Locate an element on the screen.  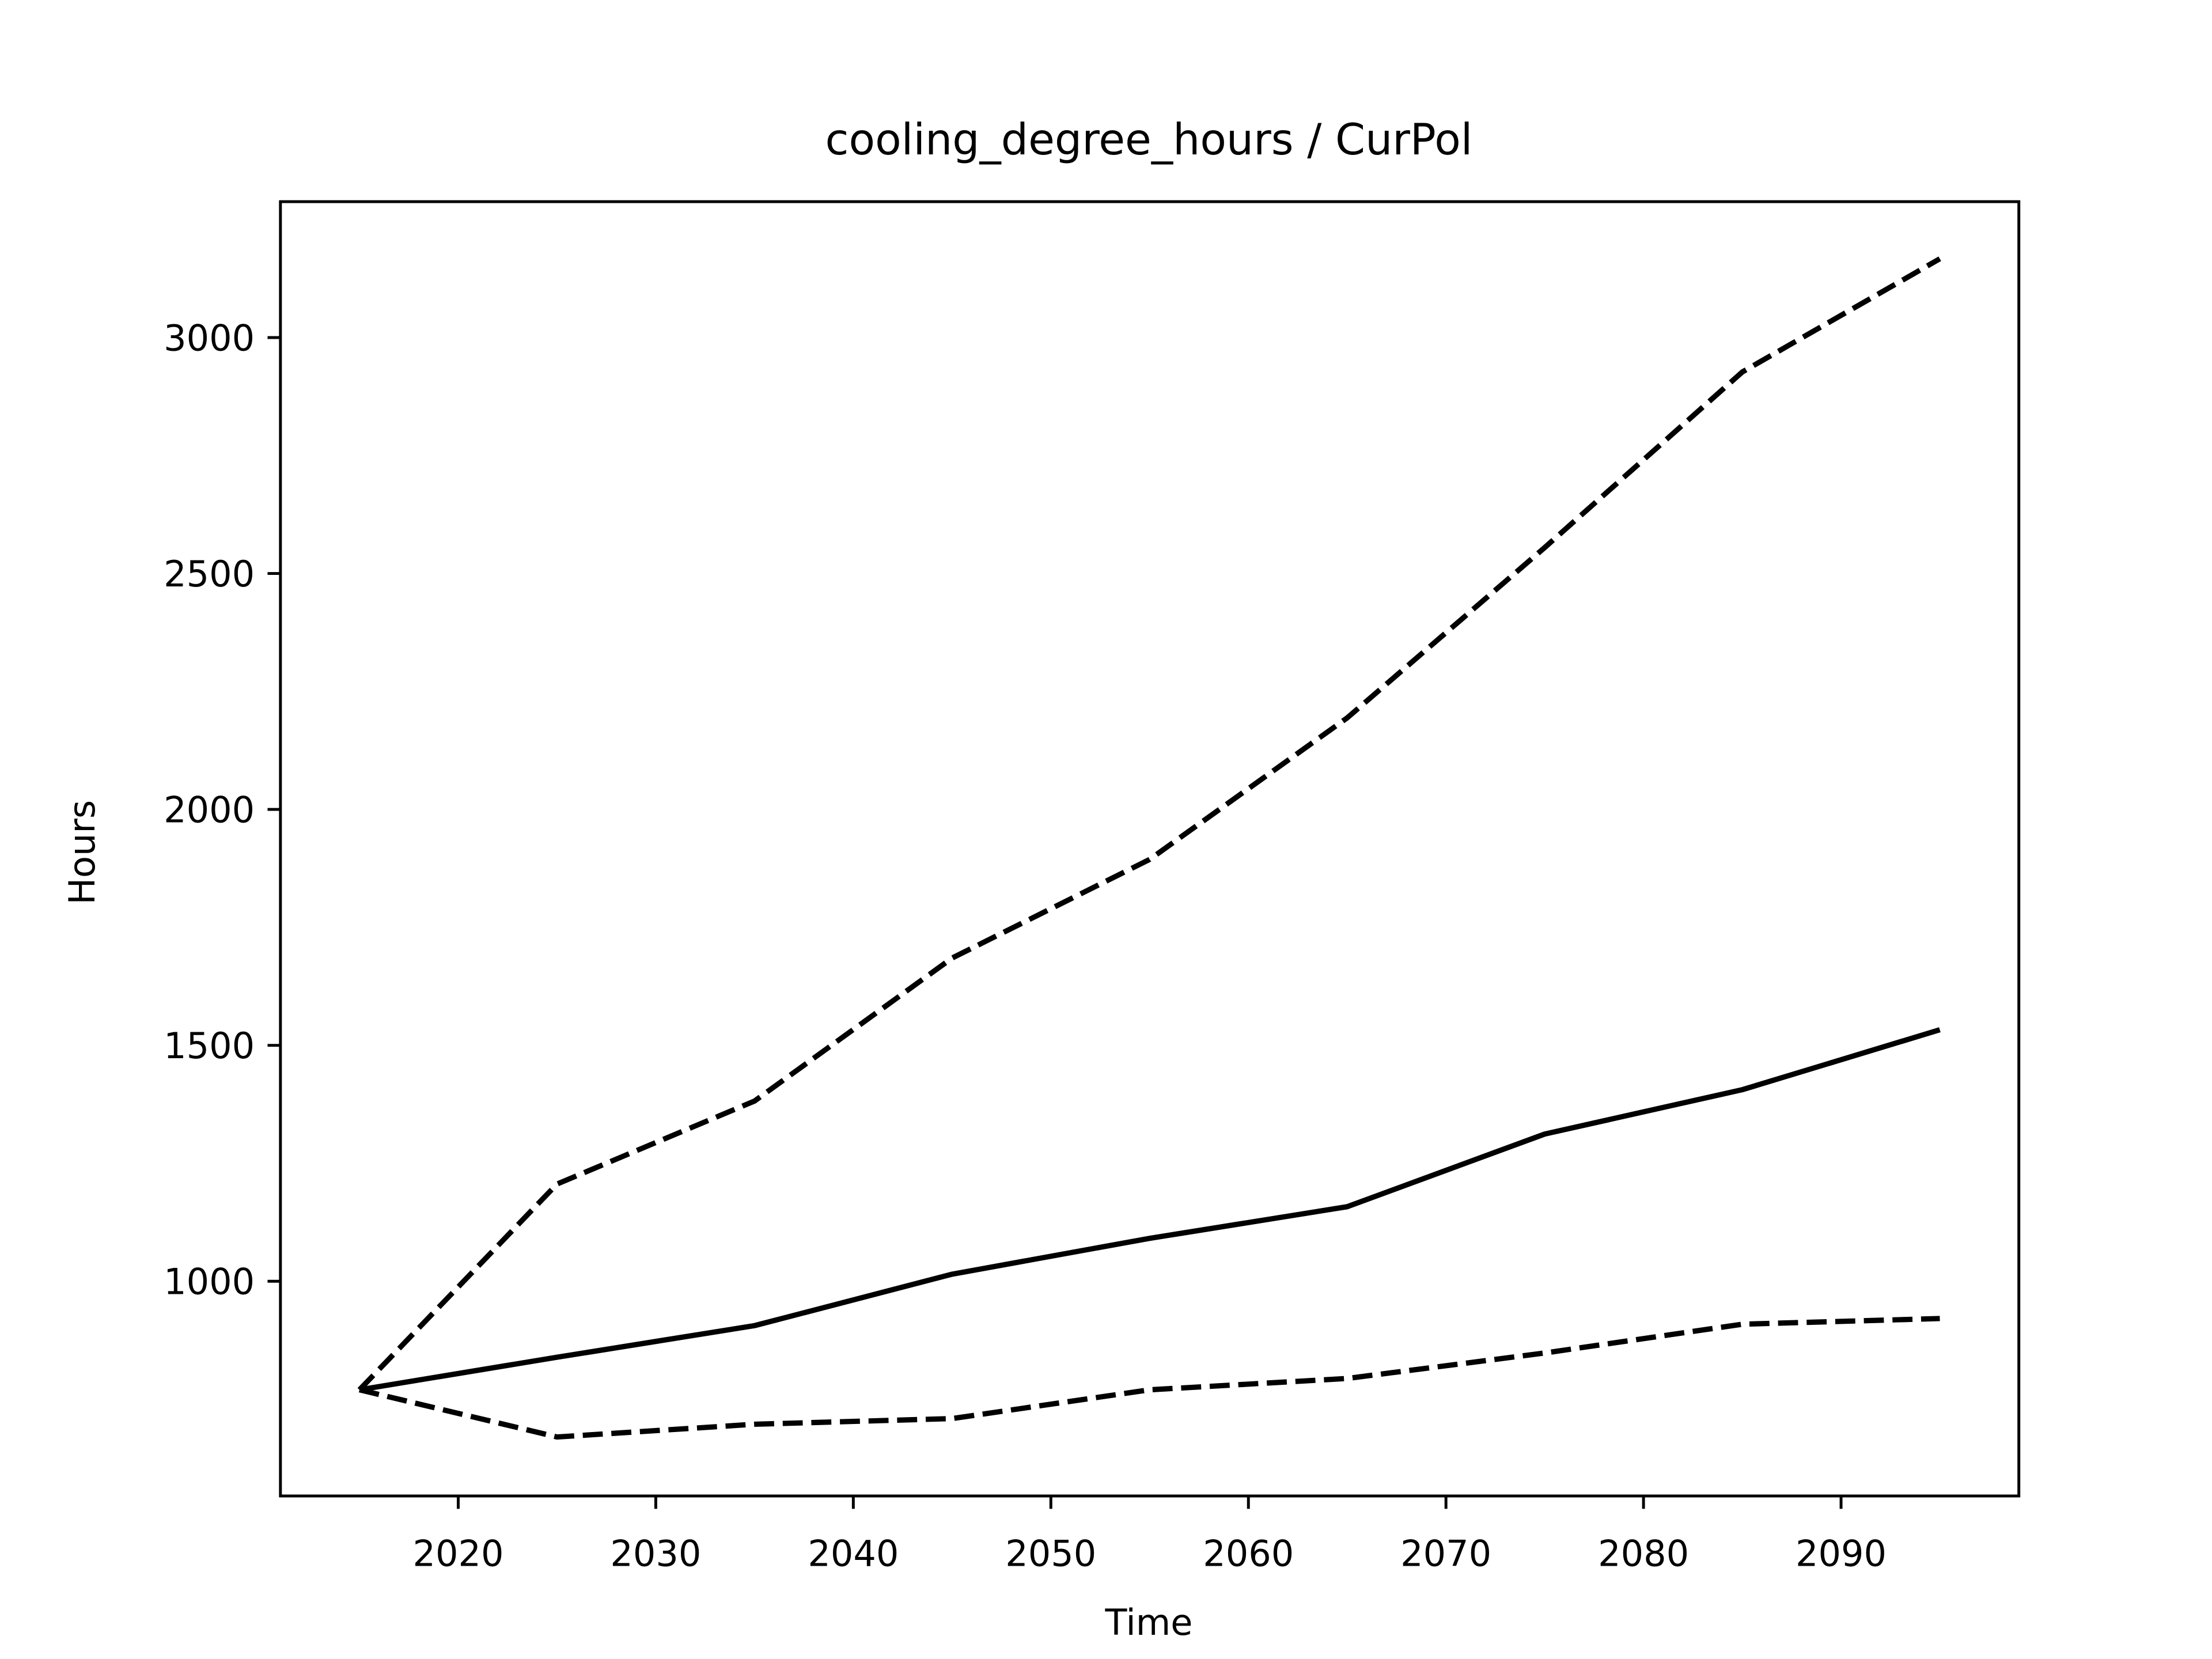
x-tick-label: 2040 is located at coordinates (853, 1554).